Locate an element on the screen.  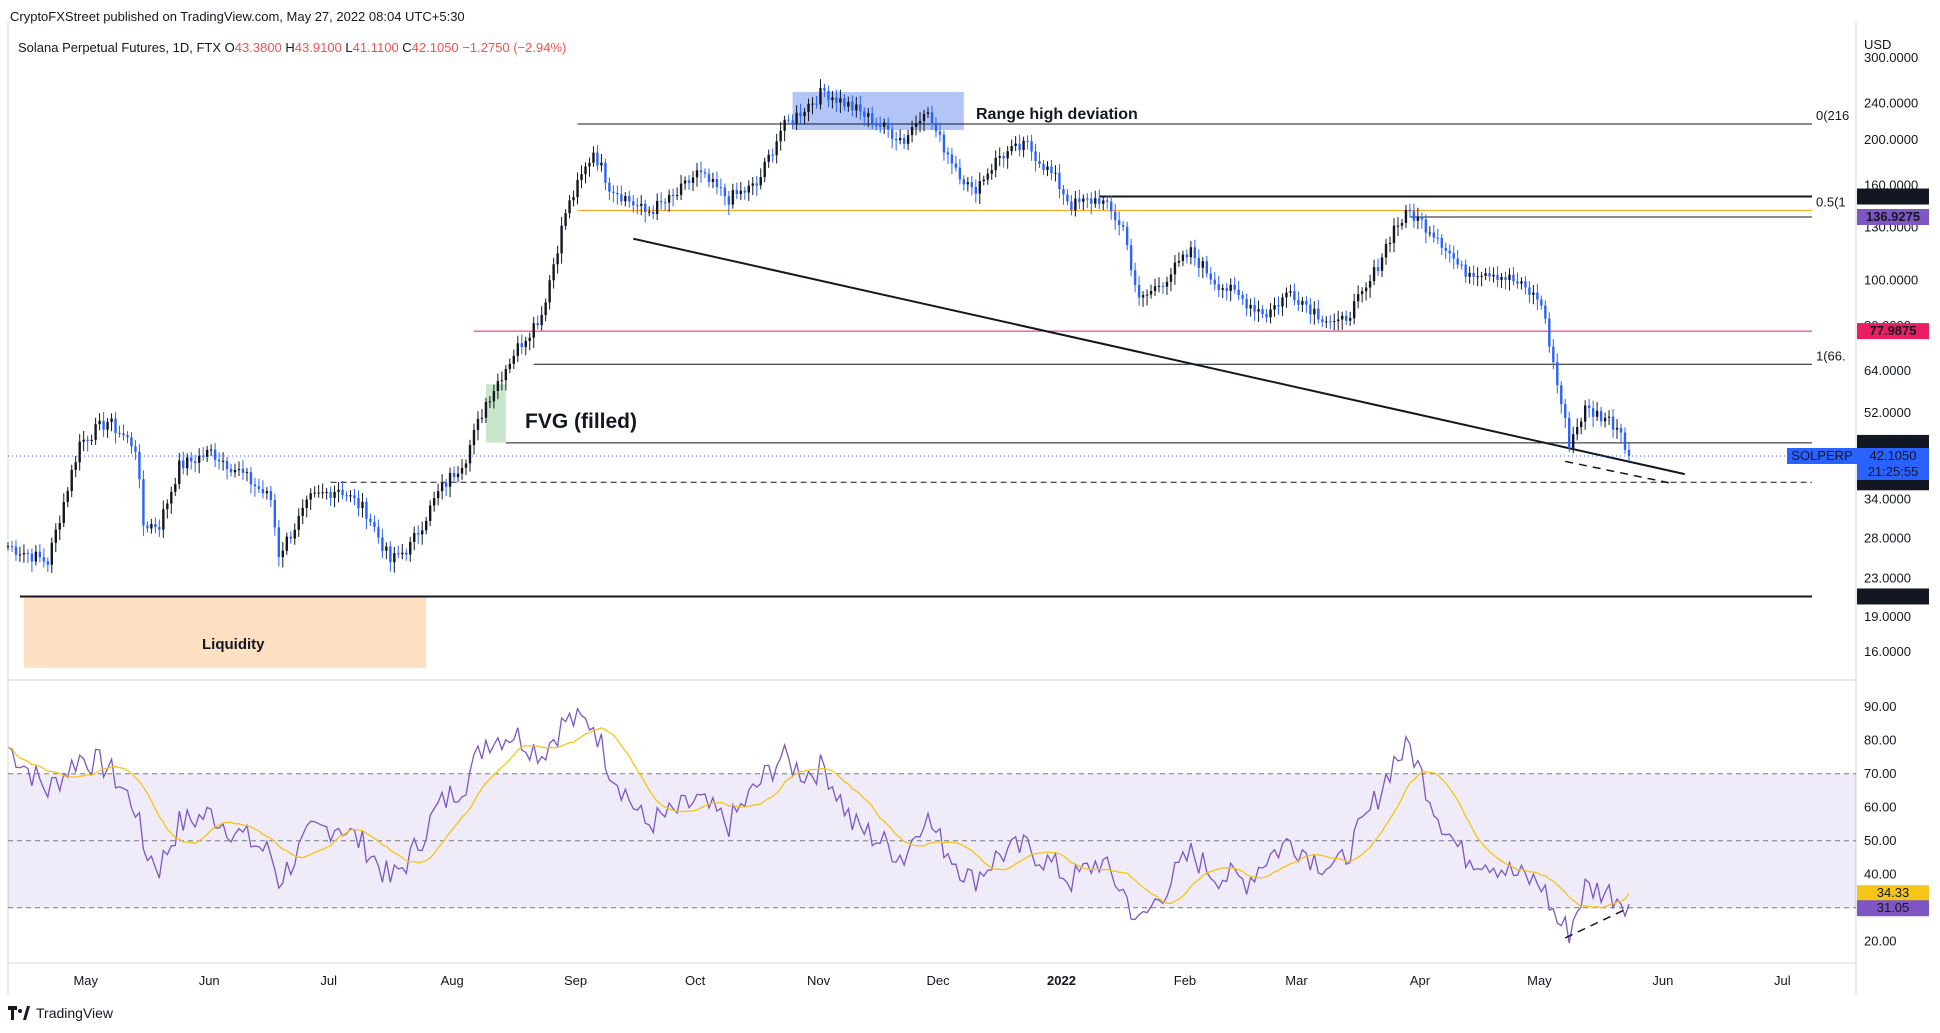
bar-countdown-label: 21:25:55 is located at coordinates (1893, 471).